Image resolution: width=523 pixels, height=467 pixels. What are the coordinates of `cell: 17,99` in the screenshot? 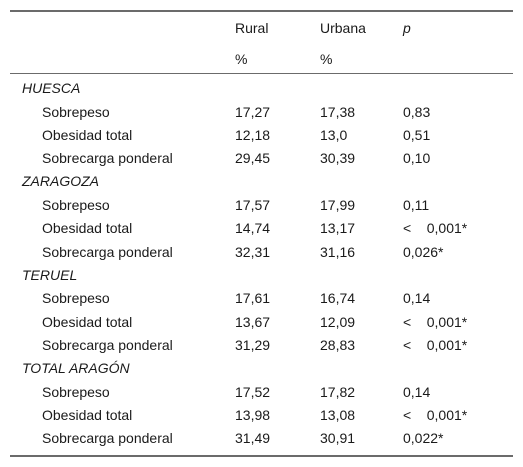 It's located at (338, 204).